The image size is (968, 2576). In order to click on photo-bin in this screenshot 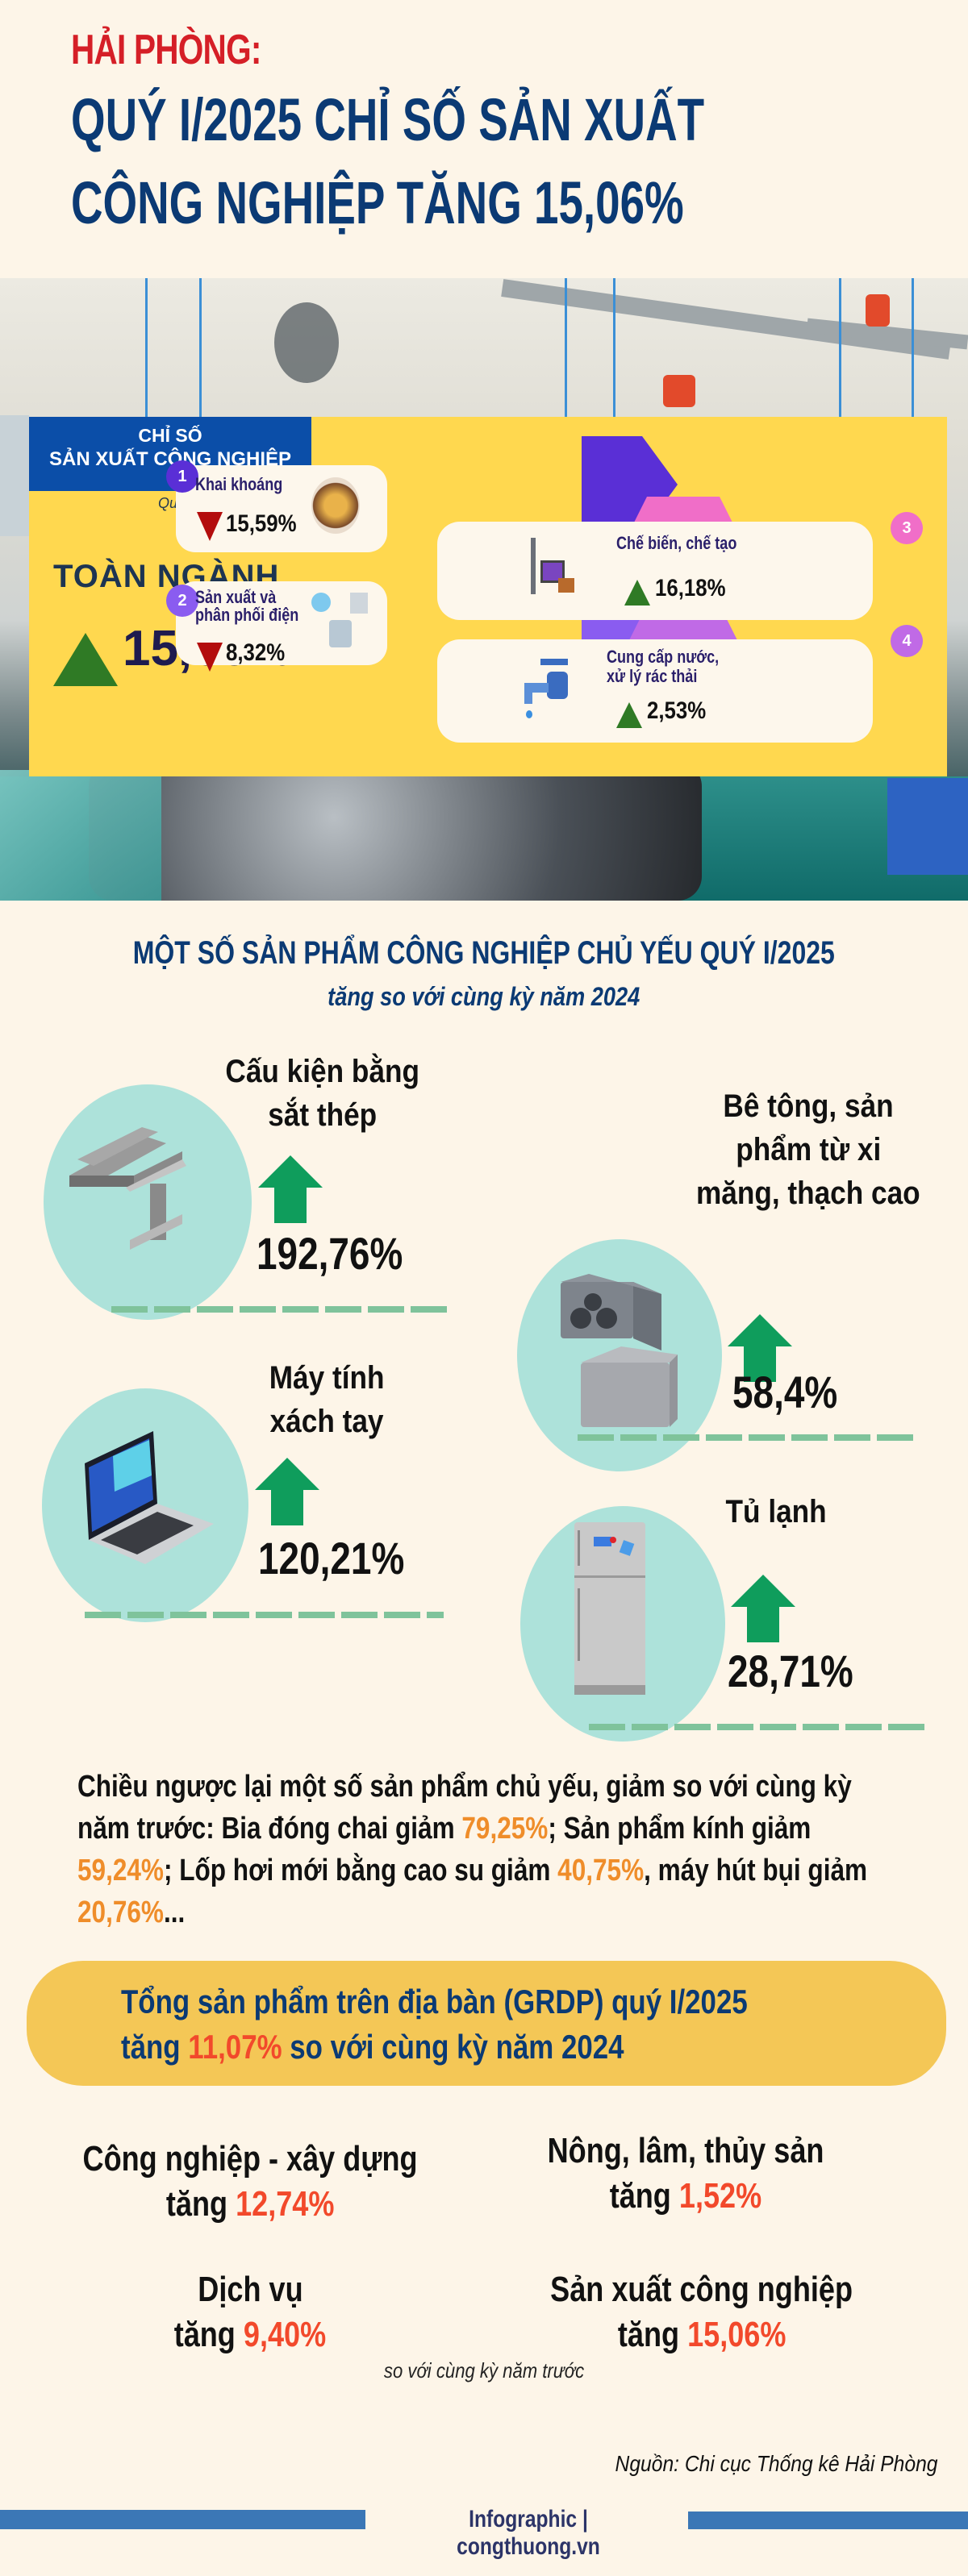, I will do `click(928, 826)`.